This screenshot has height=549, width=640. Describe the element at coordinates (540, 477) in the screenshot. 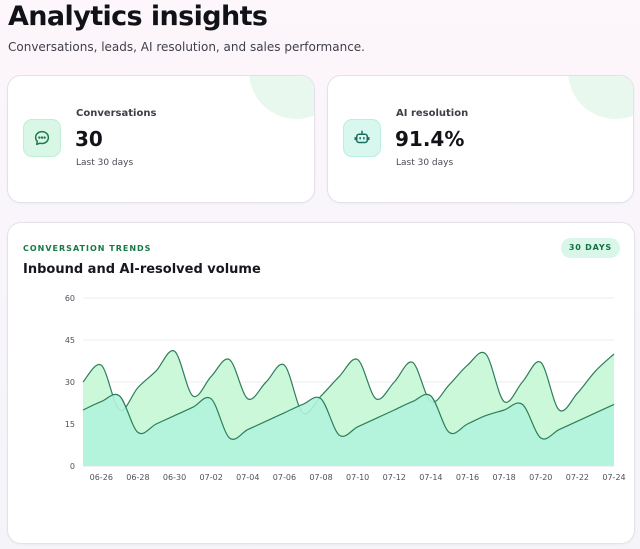

I see `x-tick-label: 07-20` at that location.